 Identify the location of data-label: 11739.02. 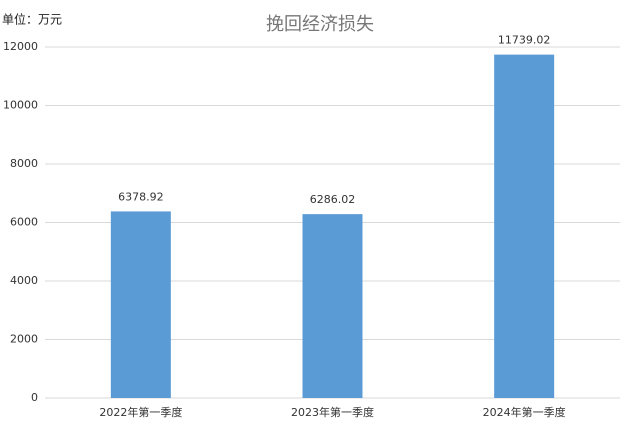
(524, 40).